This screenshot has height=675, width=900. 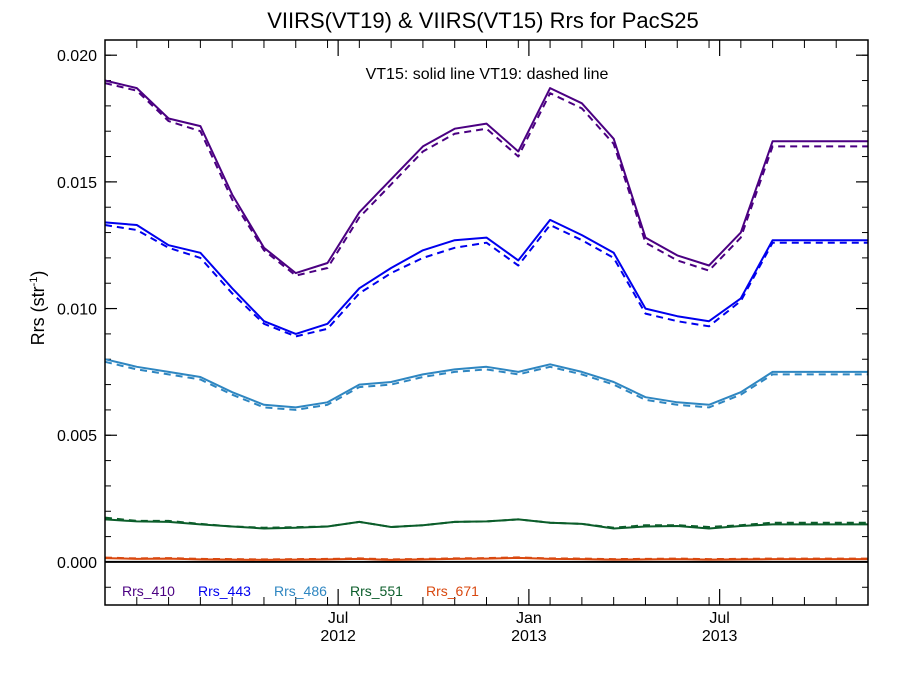 I want to click on y-tick-label: 0.000, so click(x=77, y=563).